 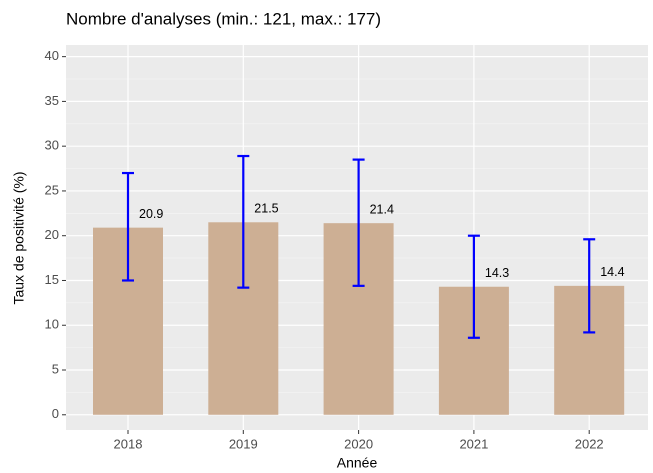 What do you see at coordinates (243, 443) in the screenshot?
I see `x-tick-label: 2019` at bounding box center [243, 443].